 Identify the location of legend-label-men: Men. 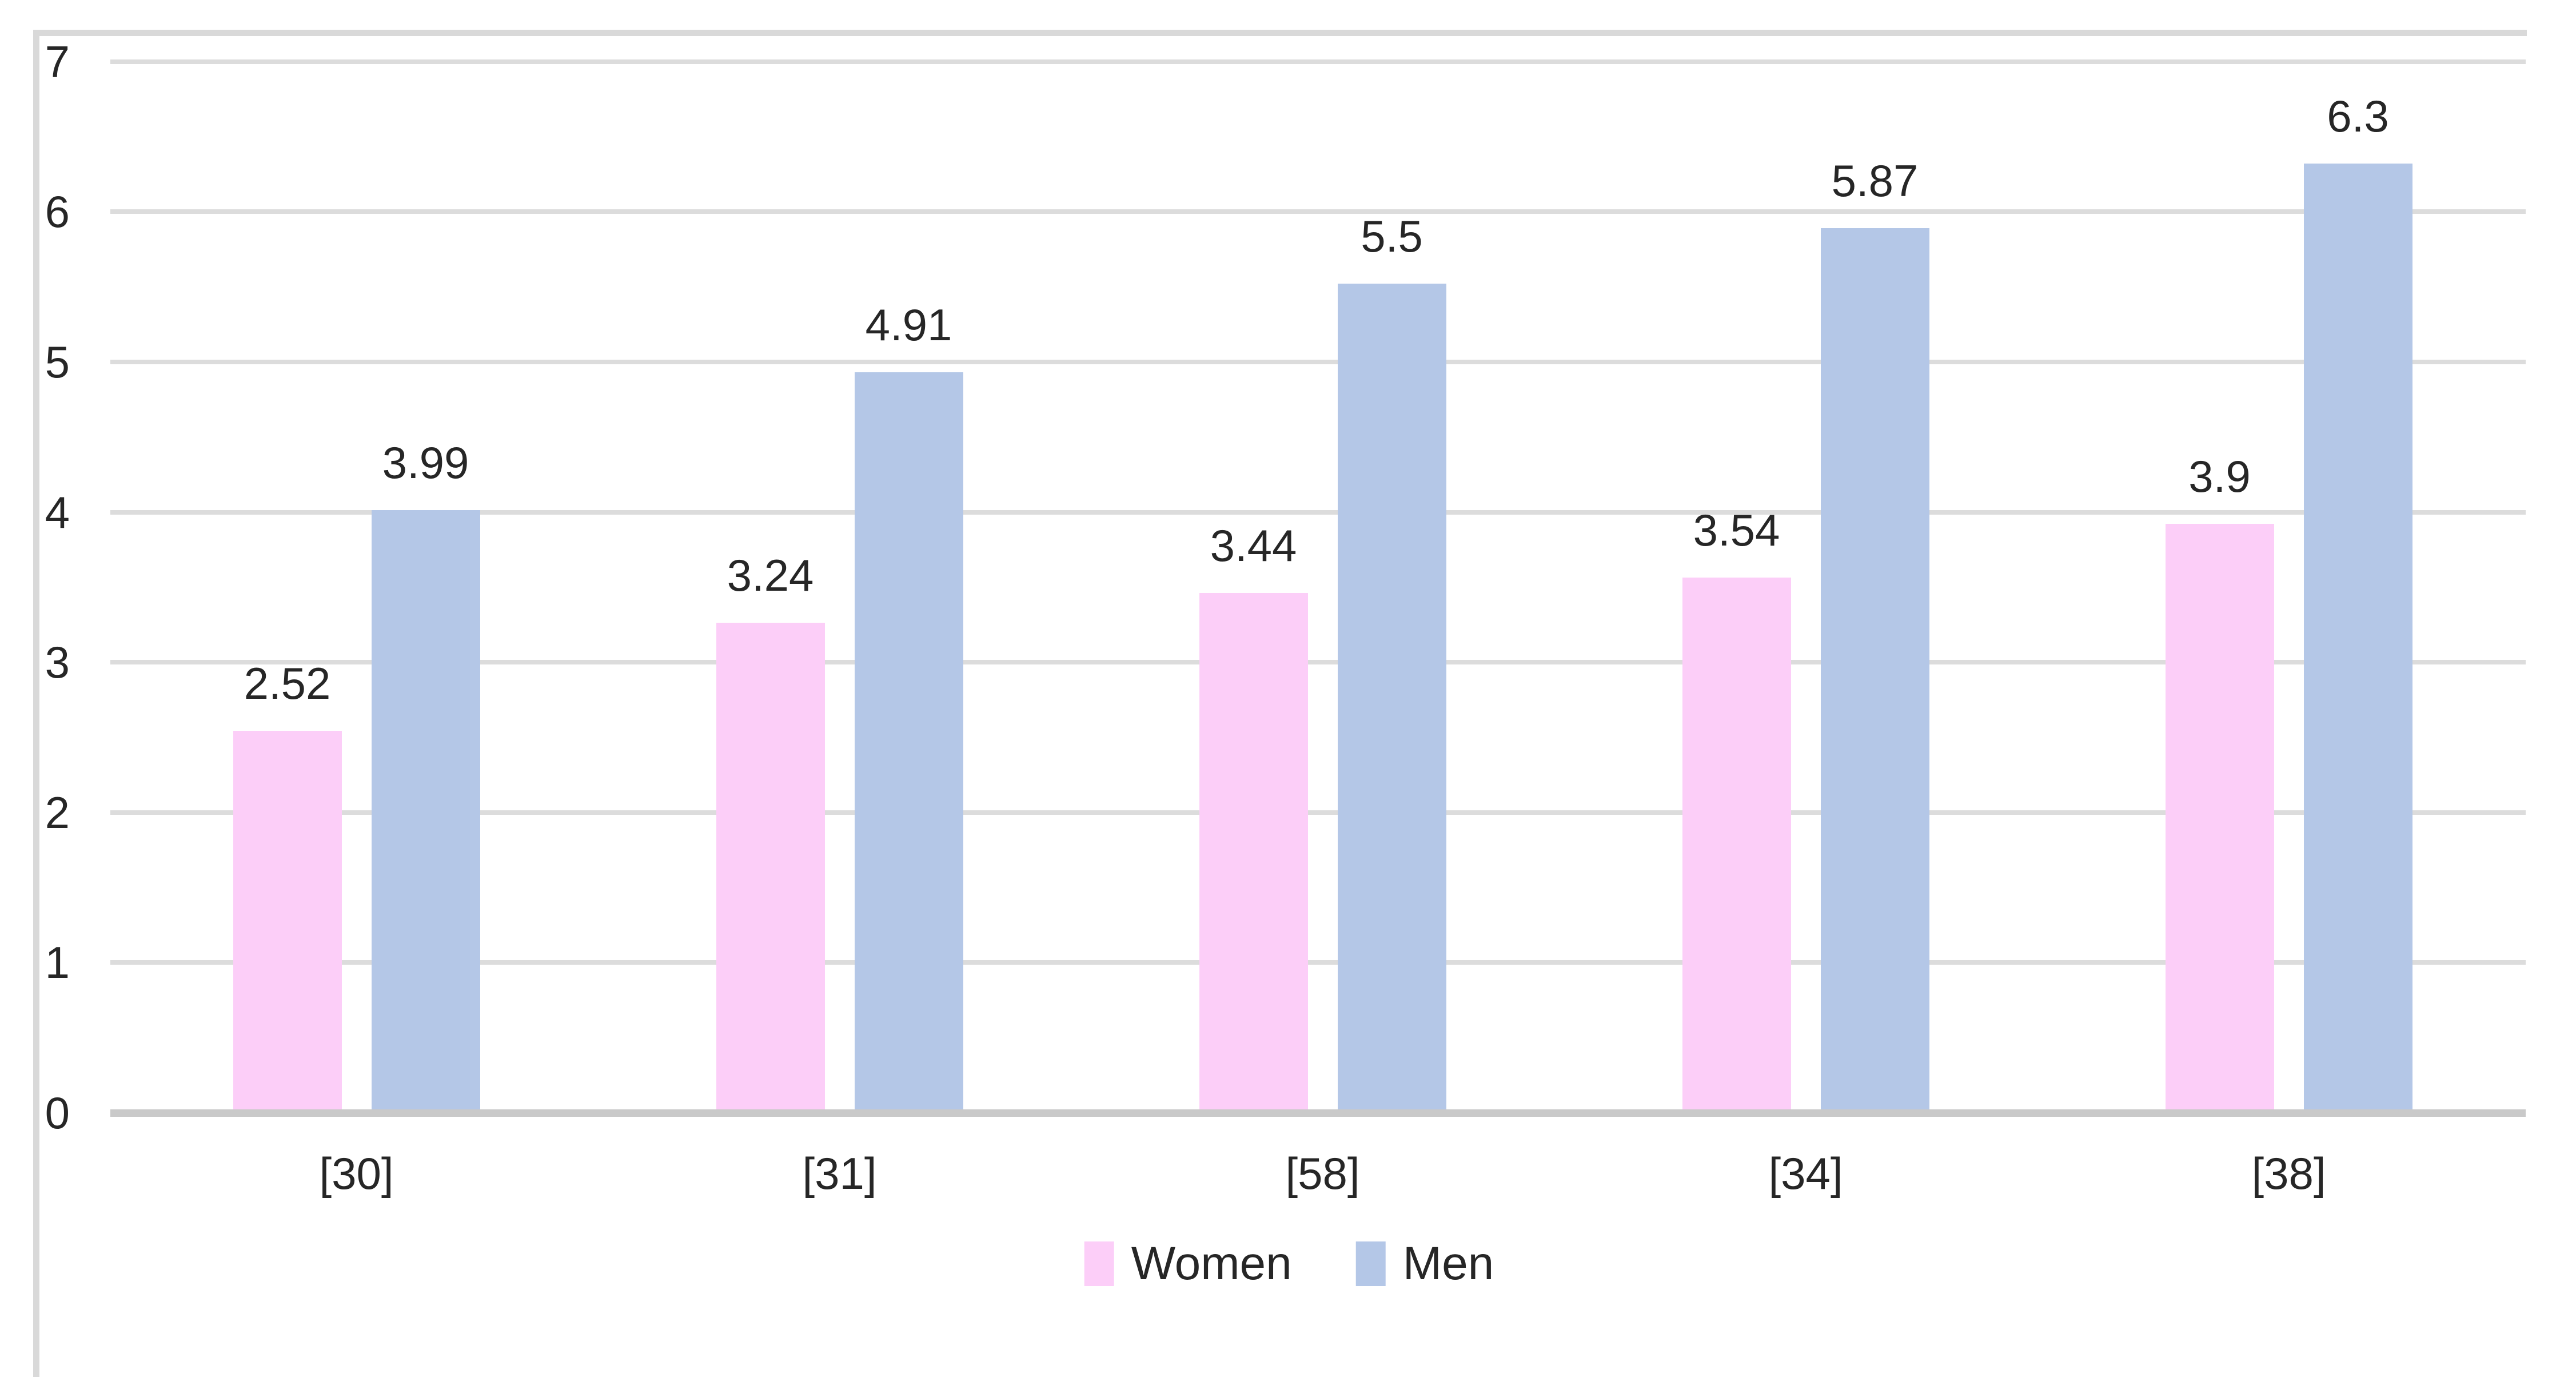
(1448, 1263).